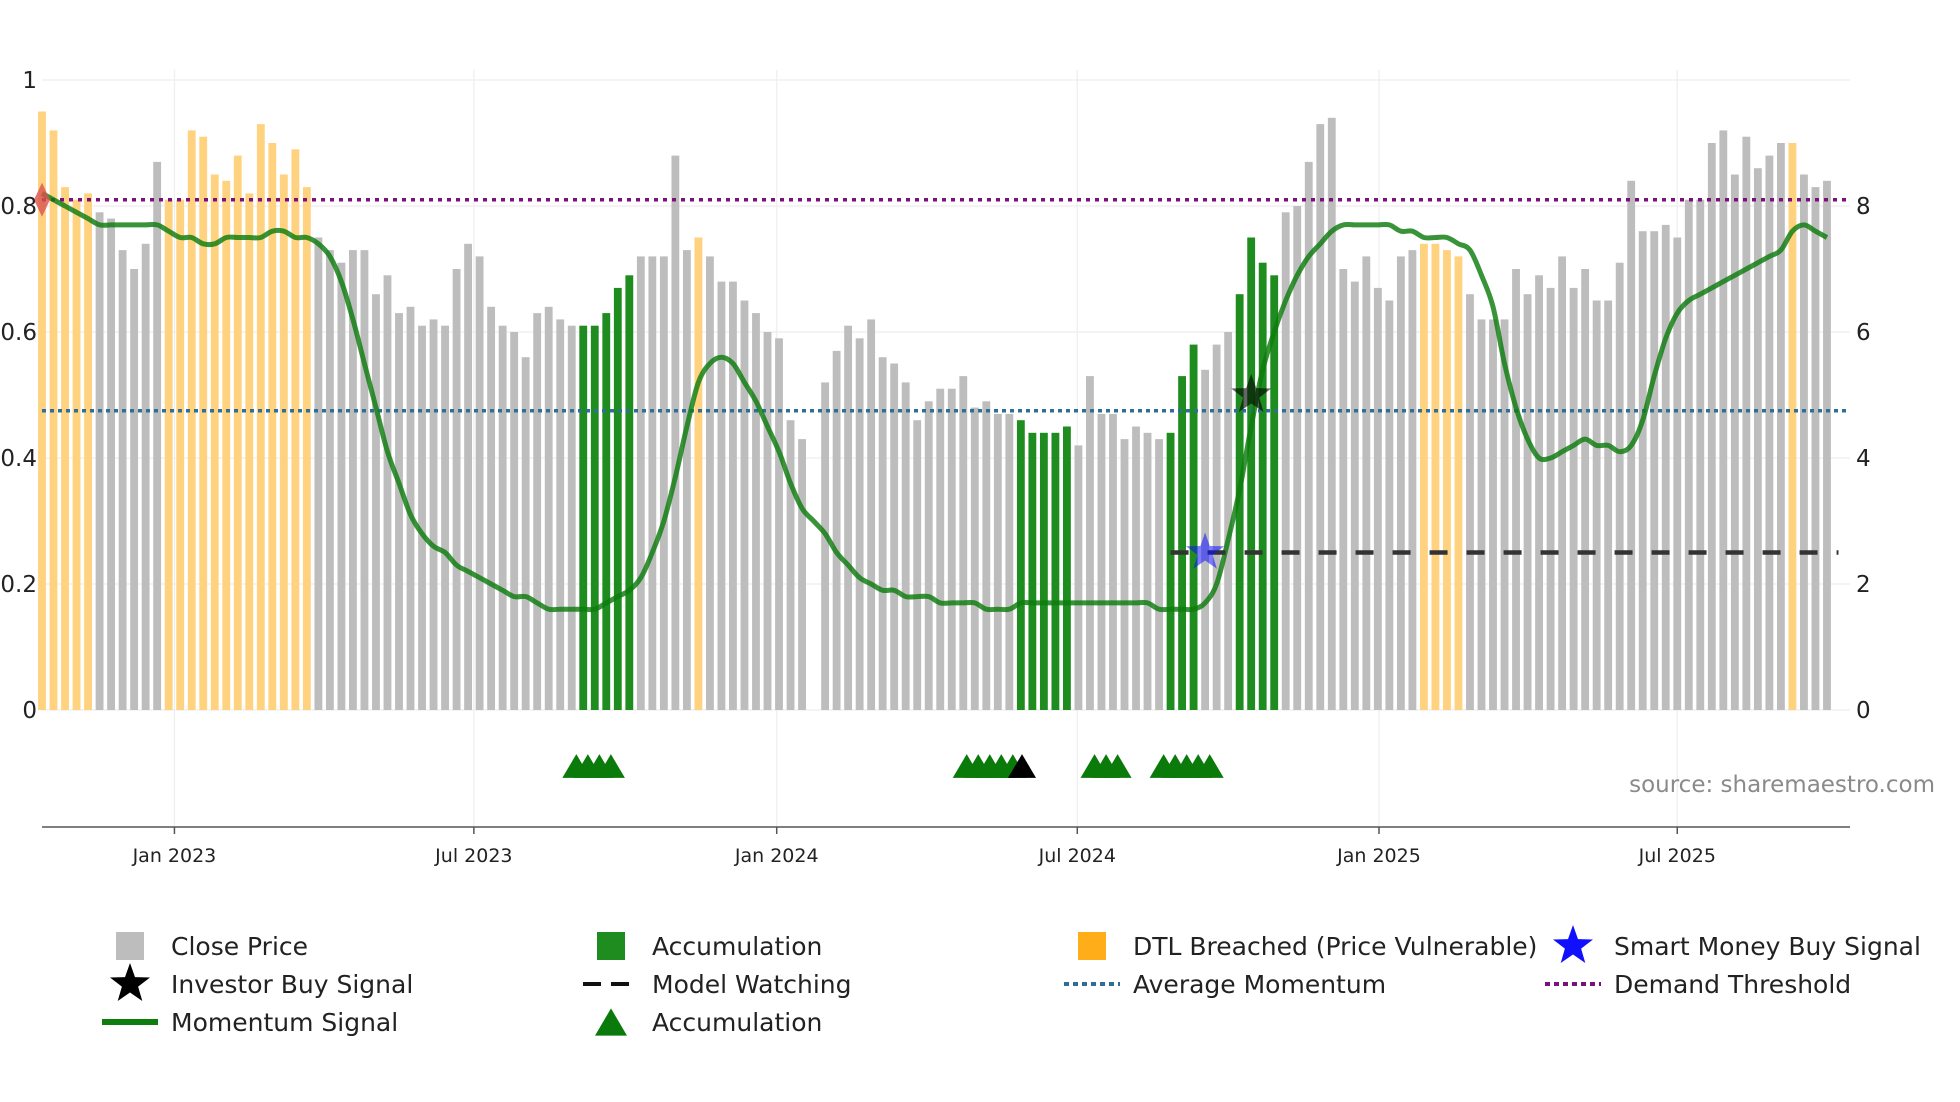 This screenshot has width=1960, height=1102. I want to click on orange-square-icon, so click(1092, 946).